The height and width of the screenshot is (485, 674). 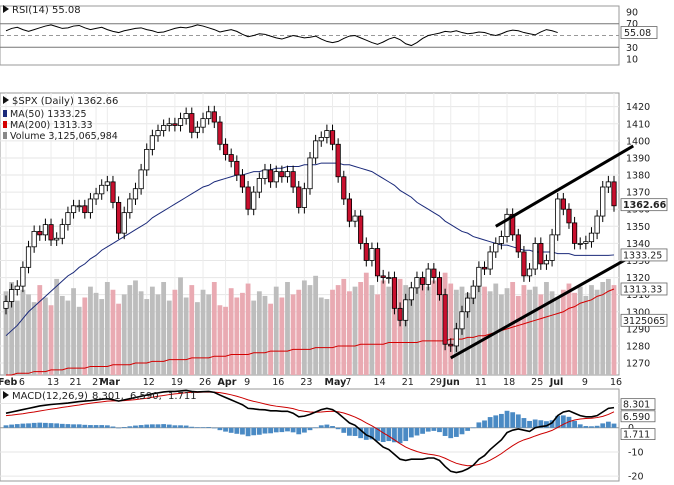 I want to click on price-tag-box, so click(x=644, y=255).